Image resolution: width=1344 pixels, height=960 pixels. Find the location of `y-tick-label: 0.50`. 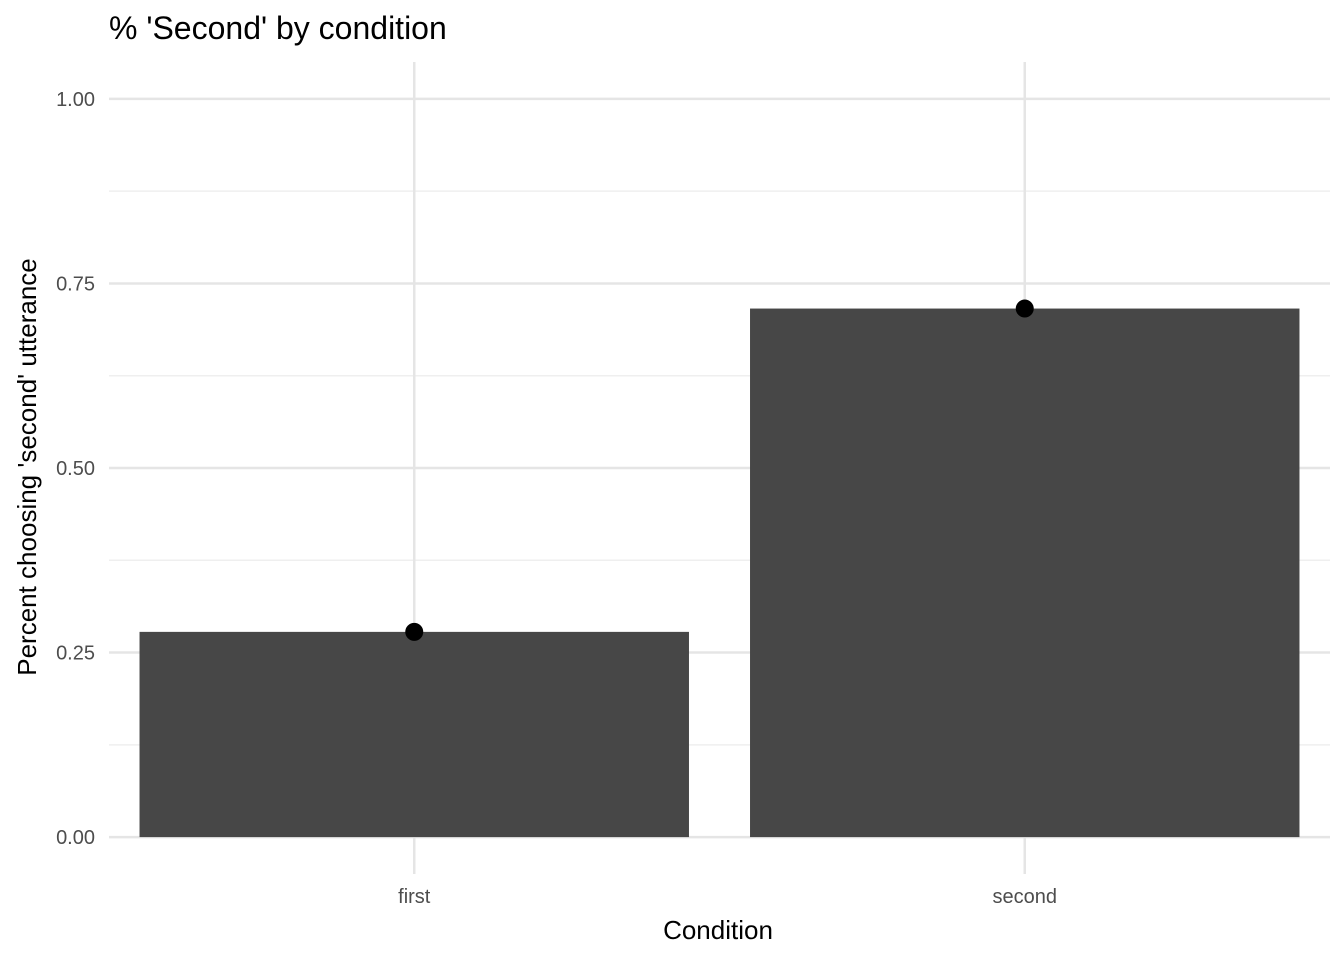

y-tick-label: 0.50 is located at coordinates (75, 469).